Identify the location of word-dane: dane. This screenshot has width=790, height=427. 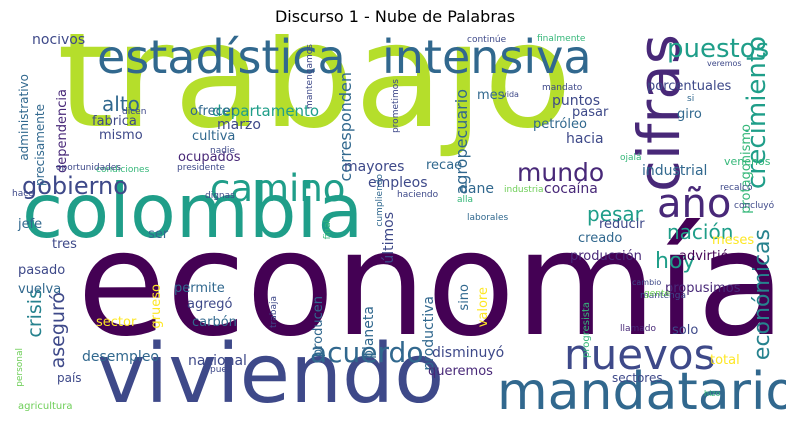
(476, 189).